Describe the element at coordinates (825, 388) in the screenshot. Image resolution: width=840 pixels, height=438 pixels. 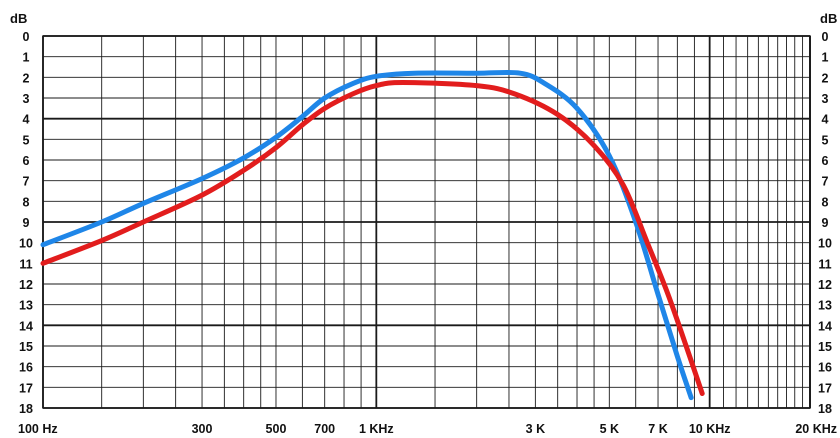
I see `right-y-tick-label: 17` at that location.